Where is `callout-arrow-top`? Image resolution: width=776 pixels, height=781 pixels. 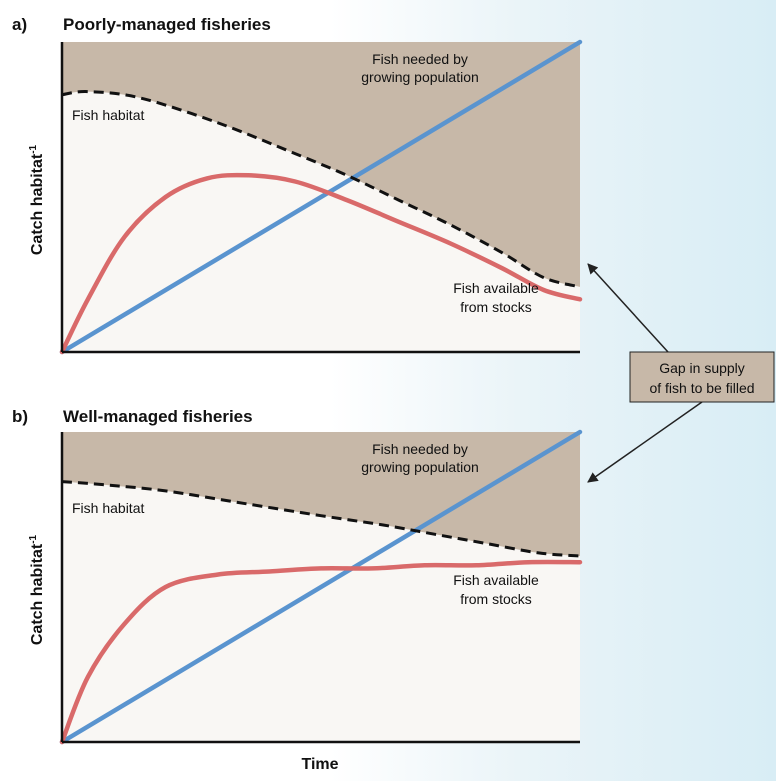 callout-arrow-top is located at coordinates (628, 308).